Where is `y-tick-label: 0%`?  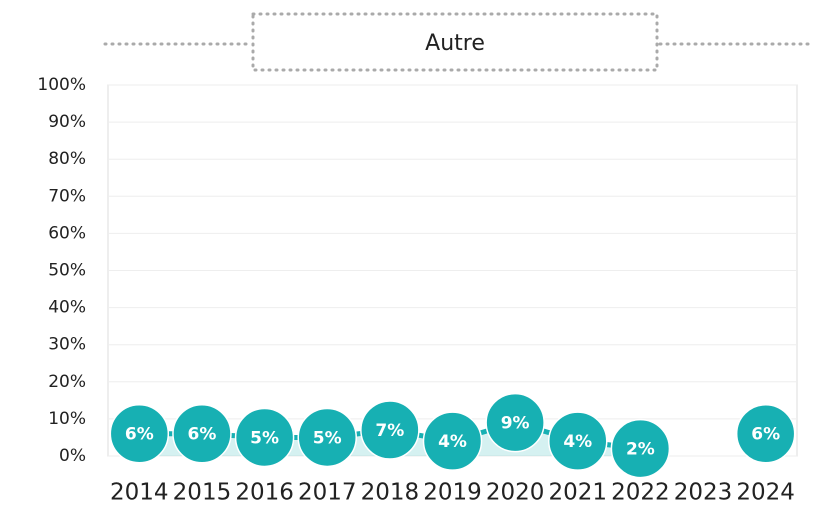 y-tick-label: 0% is located at coordinates (72, 456).